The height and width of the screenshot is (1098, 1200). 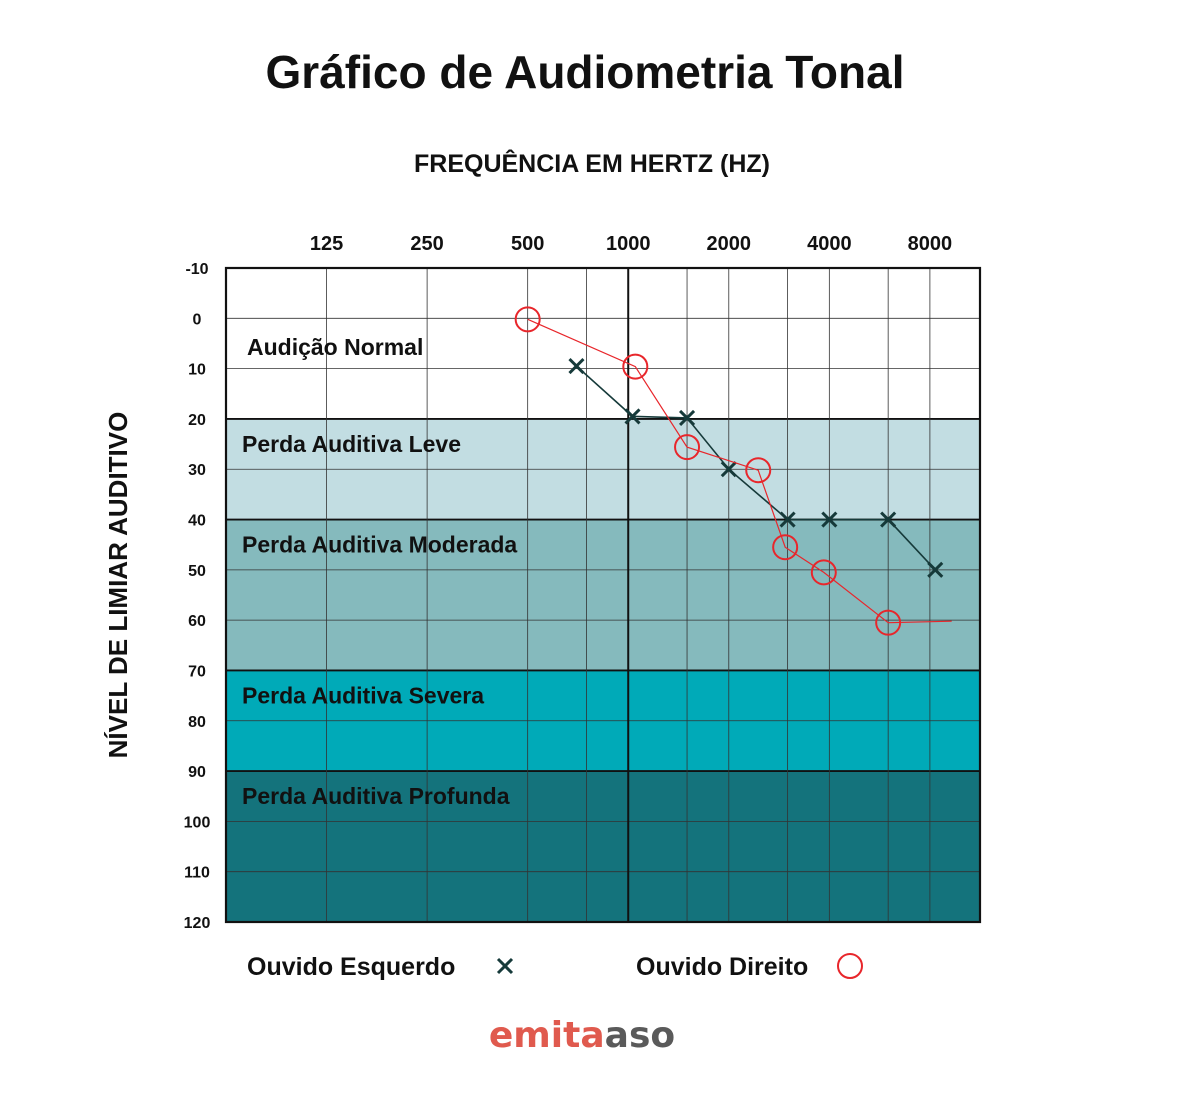 I want to click on emitaaso-logo: emitaaso, so click(x=582, y=1035).